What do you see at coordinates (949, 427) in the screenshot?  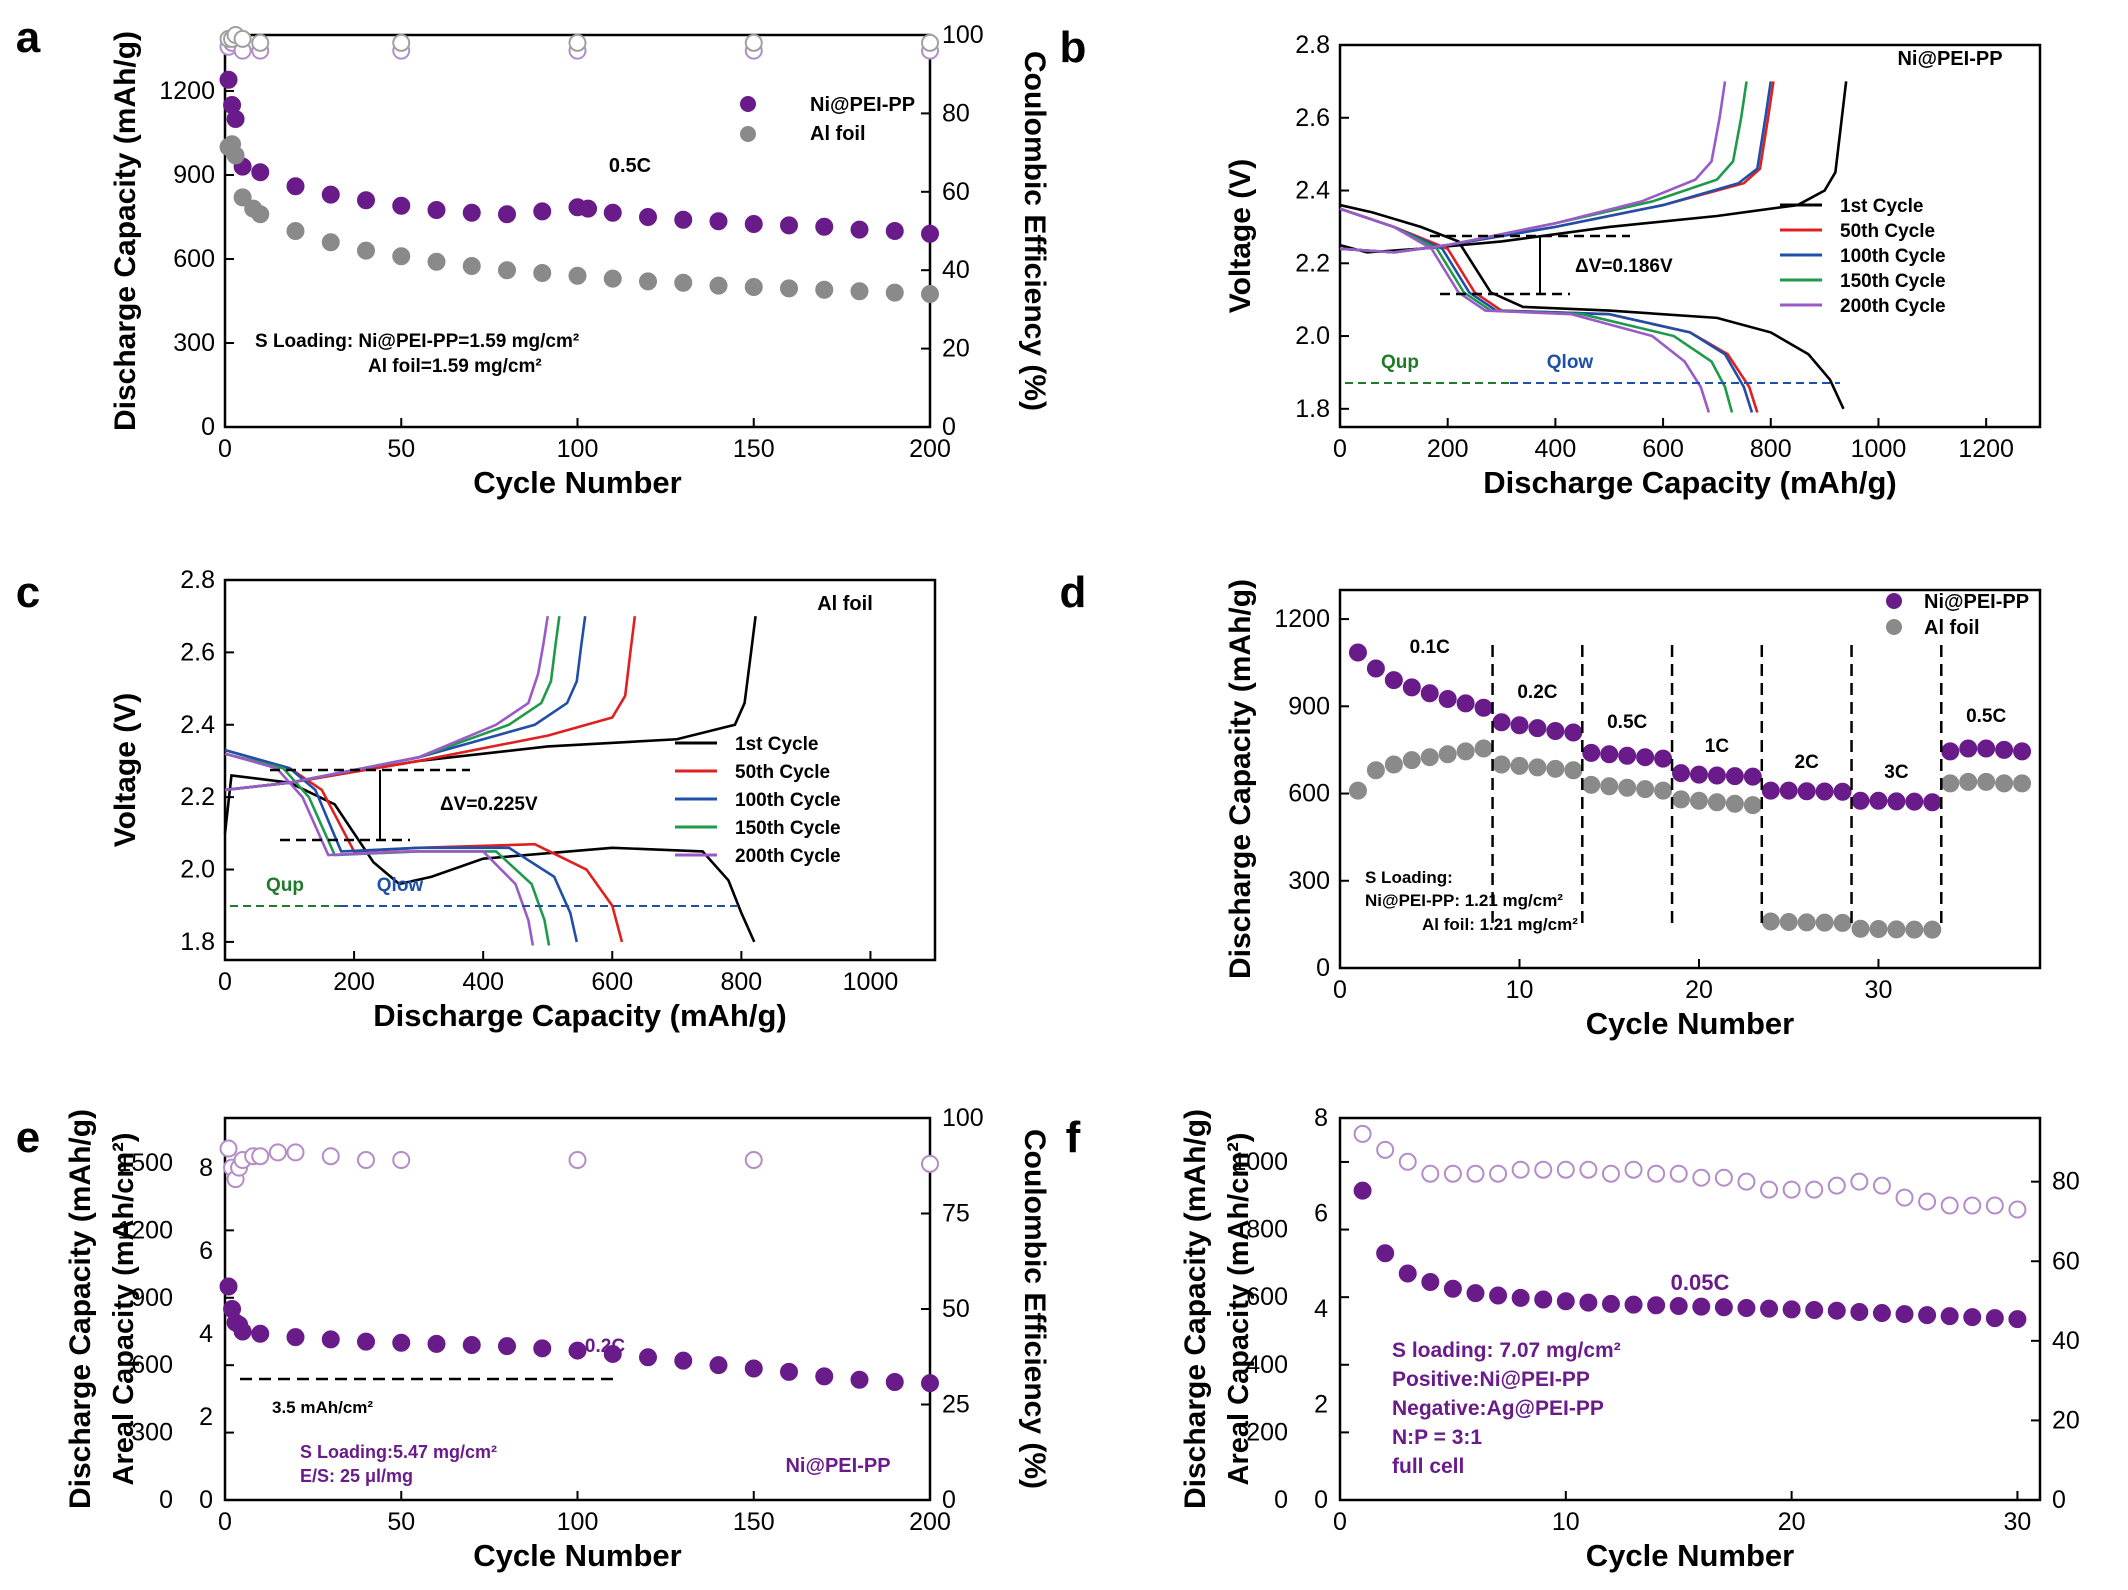 I see `y2-tick-label: 0` at bounding box center [949, 427].